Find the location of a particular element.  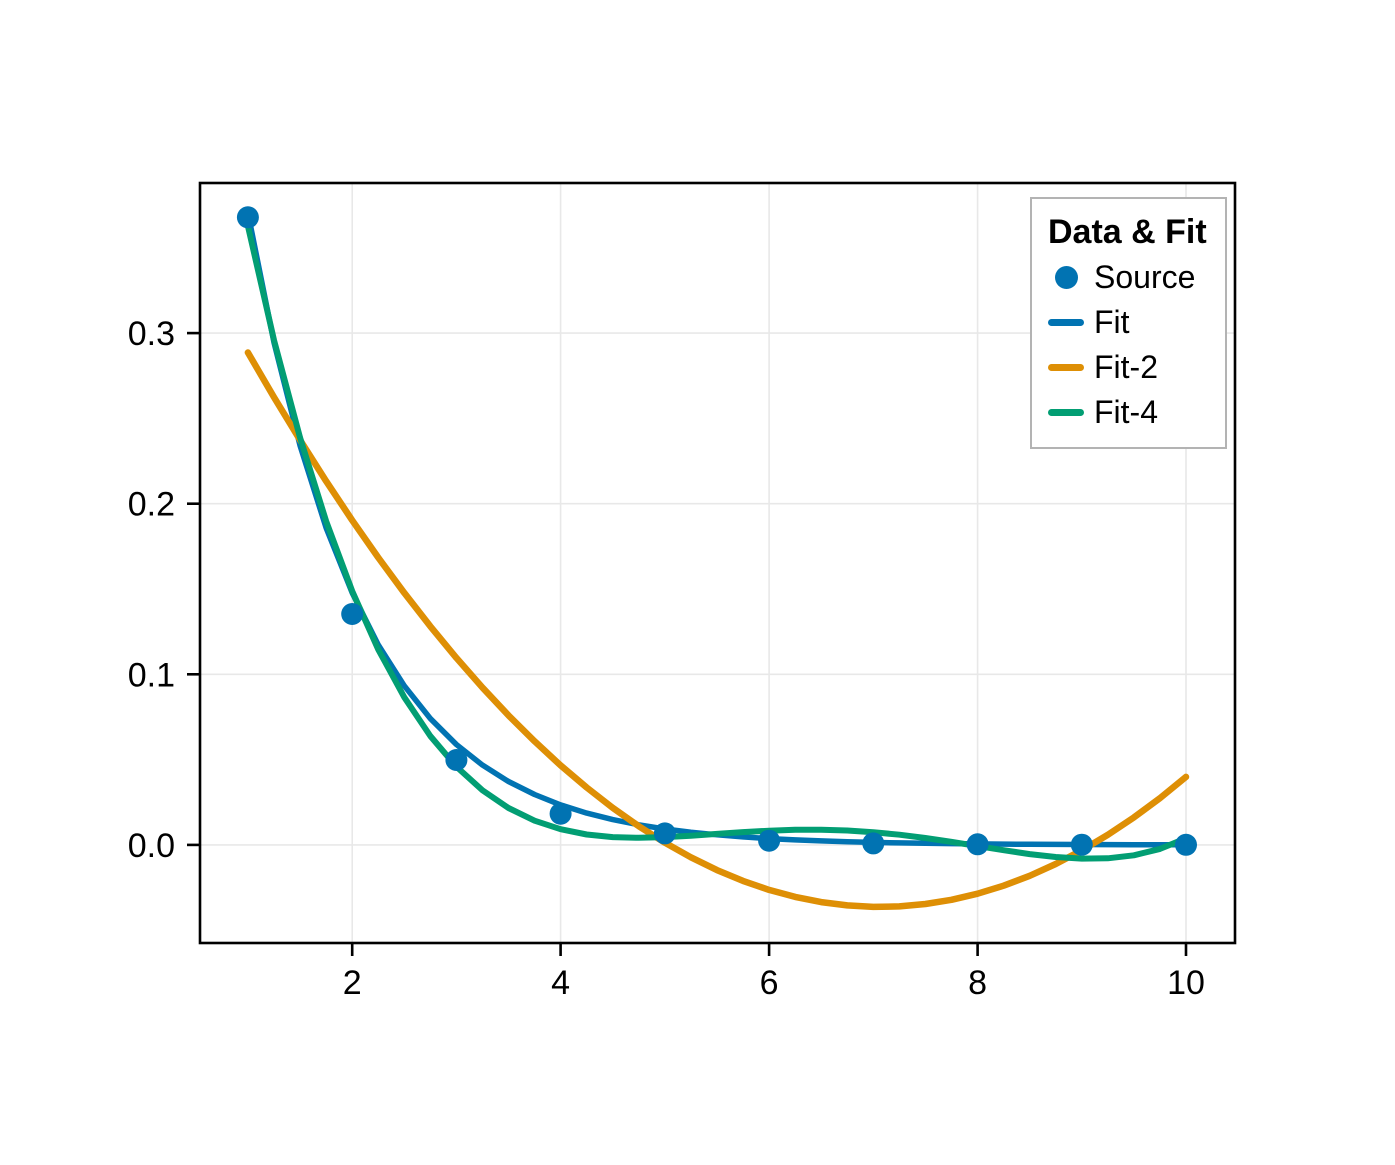

x-axis-ticks: 2 4 6 8 10 is located at coordinates (774, 972).